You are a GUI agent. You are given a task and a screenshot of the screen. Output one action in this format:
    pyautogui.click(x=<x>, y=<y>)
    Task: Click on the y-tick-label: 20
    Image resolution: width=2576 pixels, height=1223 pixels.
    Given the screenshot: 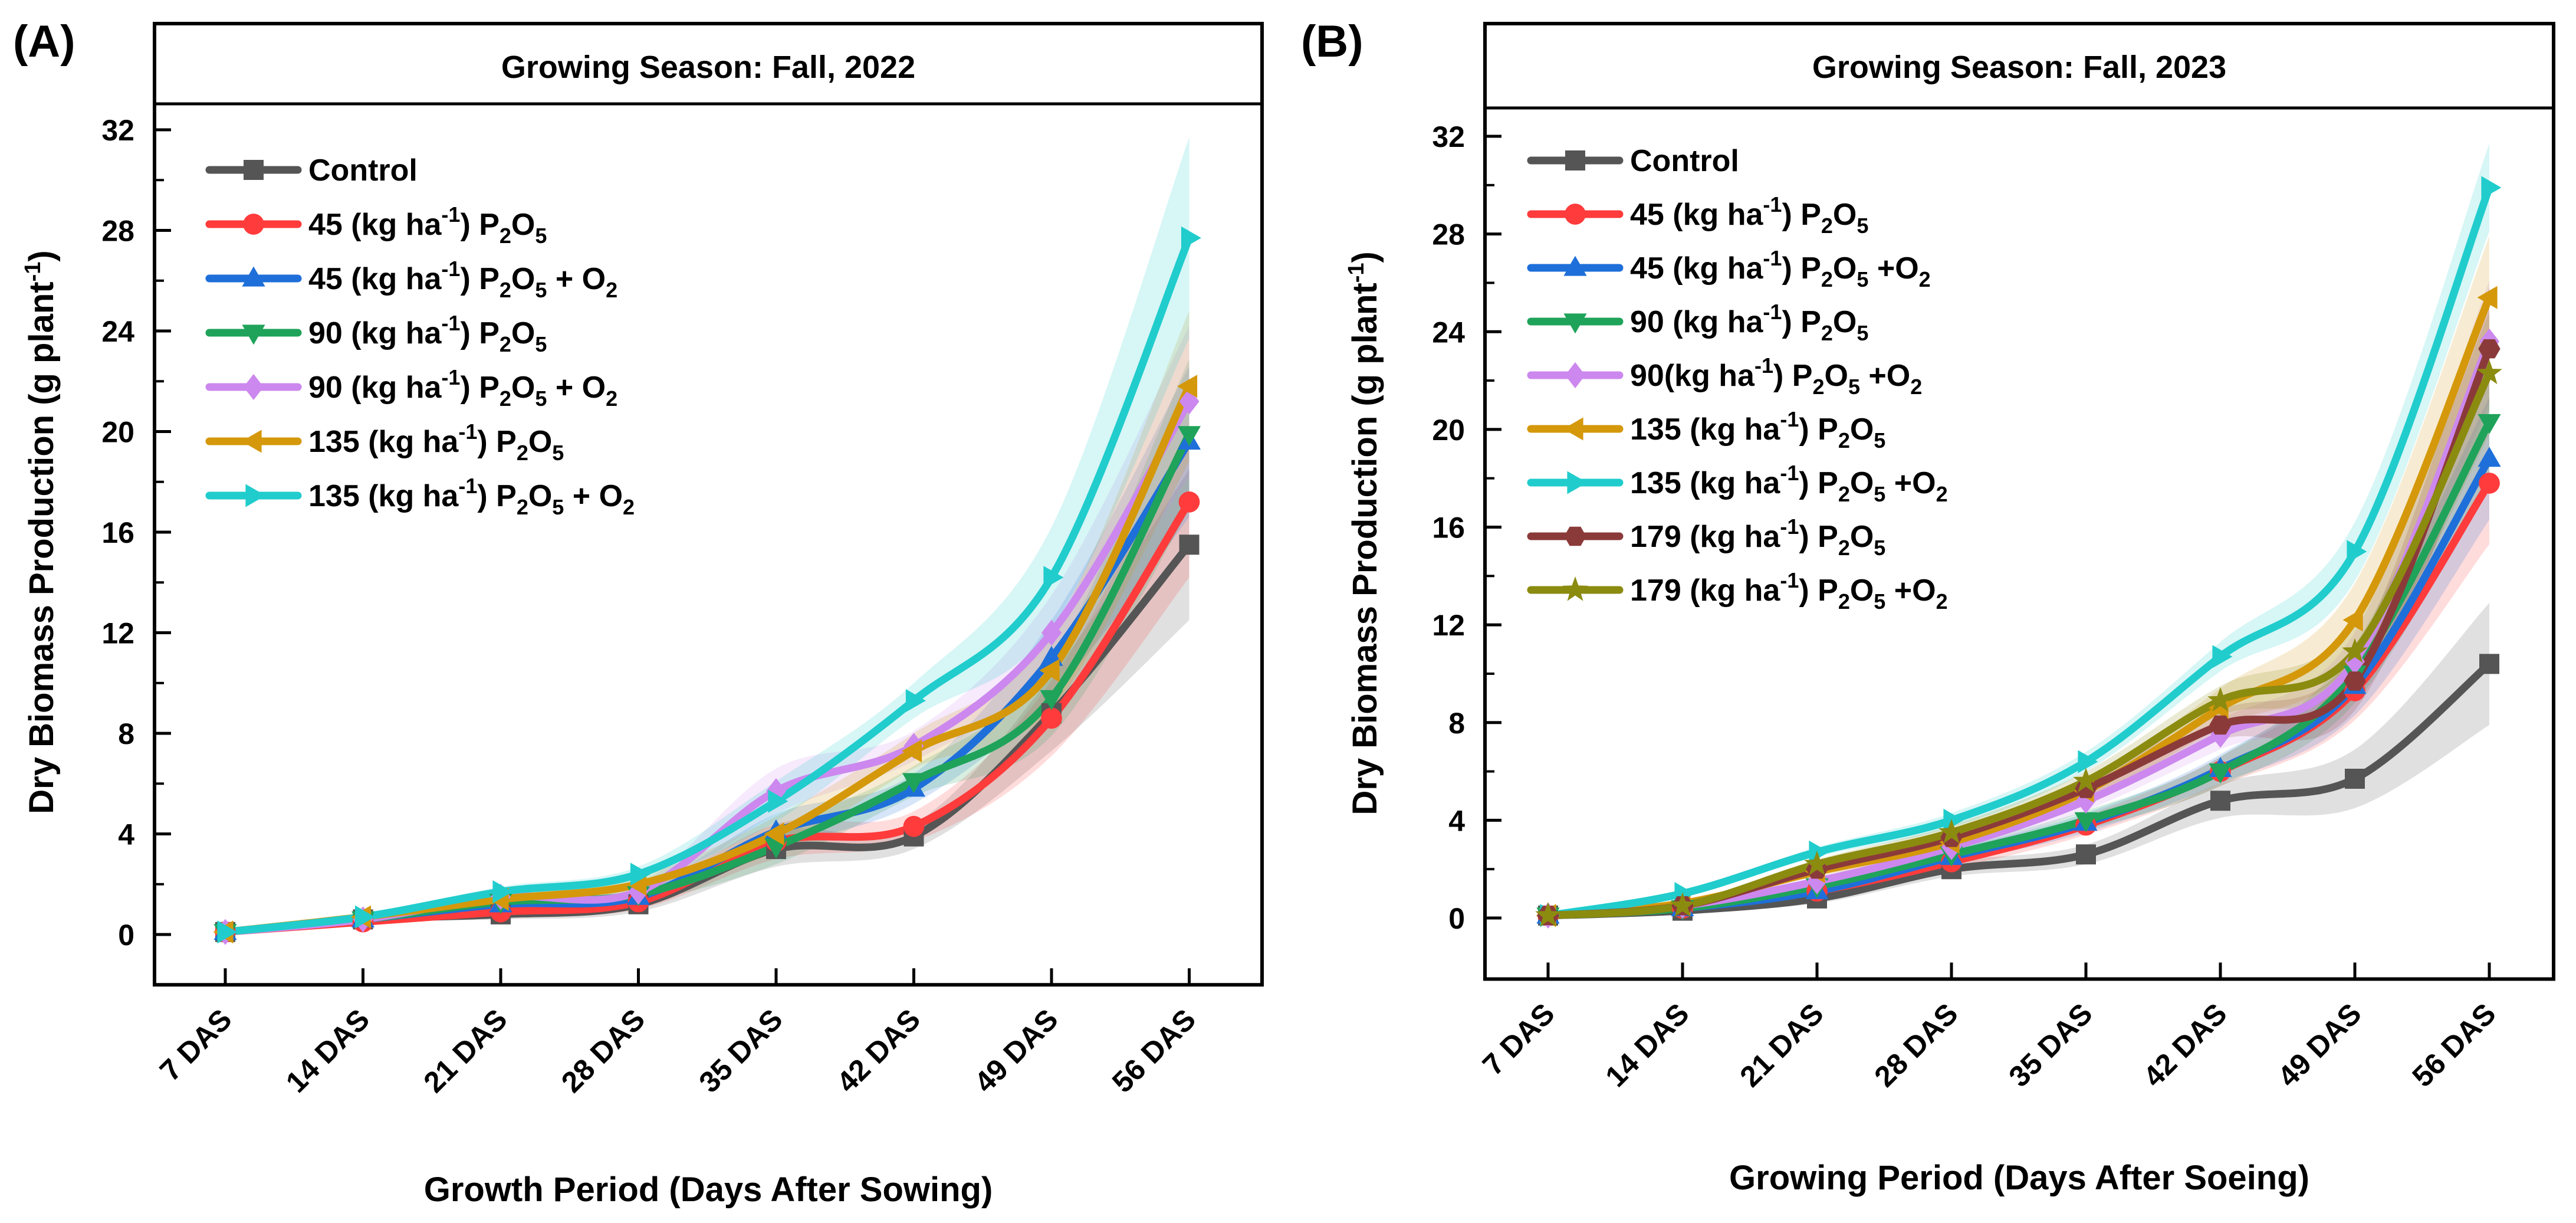 What is the action you would take?
    pyautogui.click(x=1448, y=431)
    